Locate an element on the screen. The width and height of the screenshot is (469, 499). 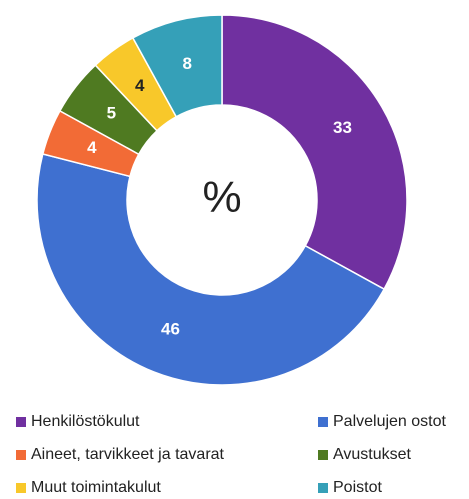
legend-label: Avustukset is located at coordinates (372, 454).